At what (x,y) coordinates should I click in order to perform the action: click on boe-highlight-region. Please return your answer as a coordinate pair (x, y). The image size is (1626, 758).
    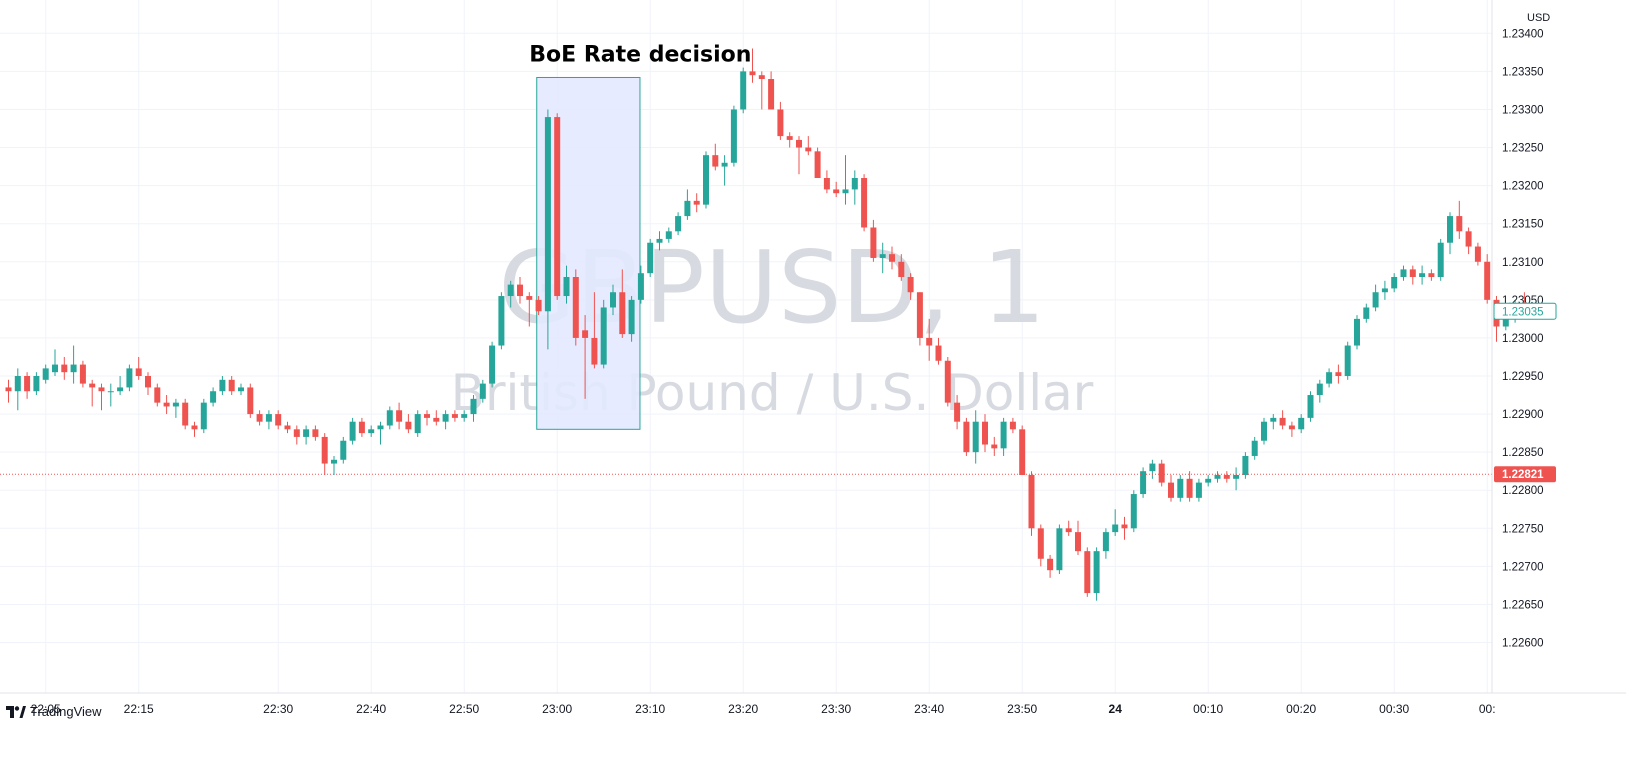
    Looking at the image, I should click on (588, 253).